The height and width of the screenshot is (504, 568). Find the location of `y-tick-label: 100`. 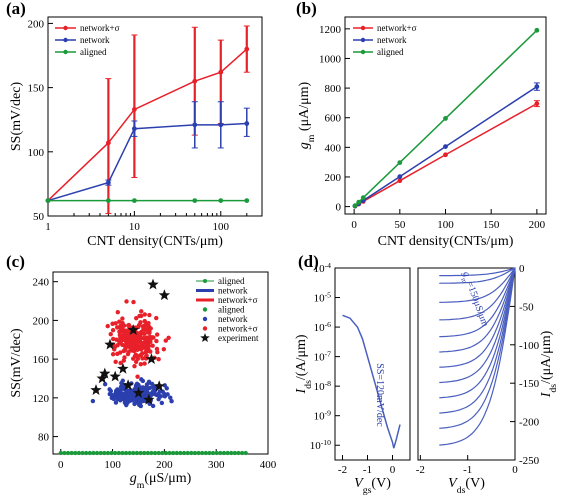

y-tick-label: 100 is located at coordinates (36, 153).